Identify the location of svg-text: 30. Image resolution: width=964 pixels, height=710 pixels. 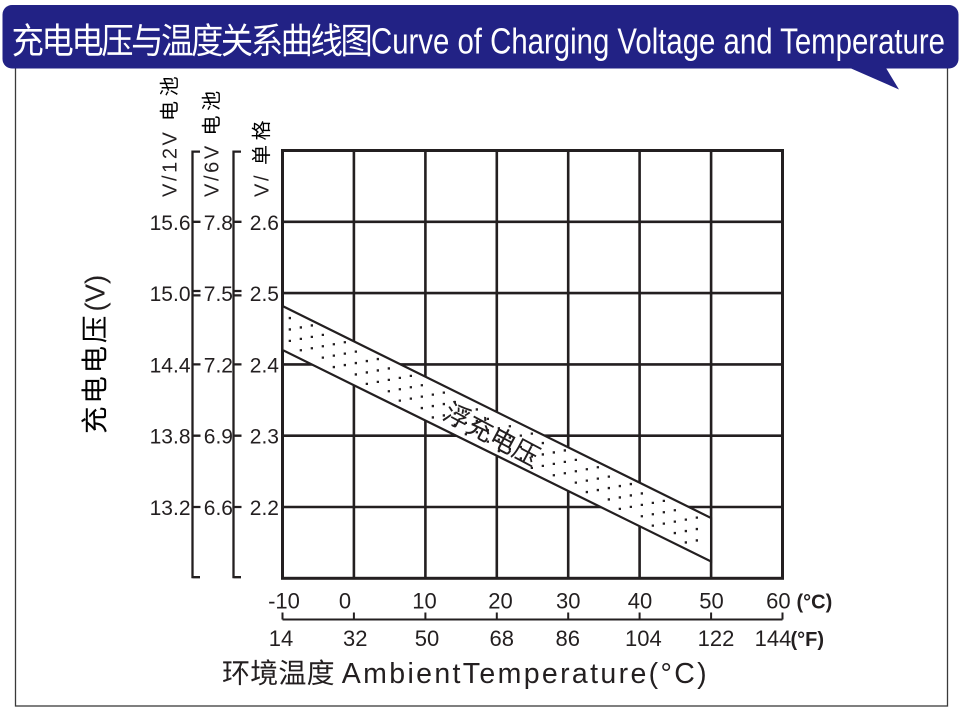
(568, 601).